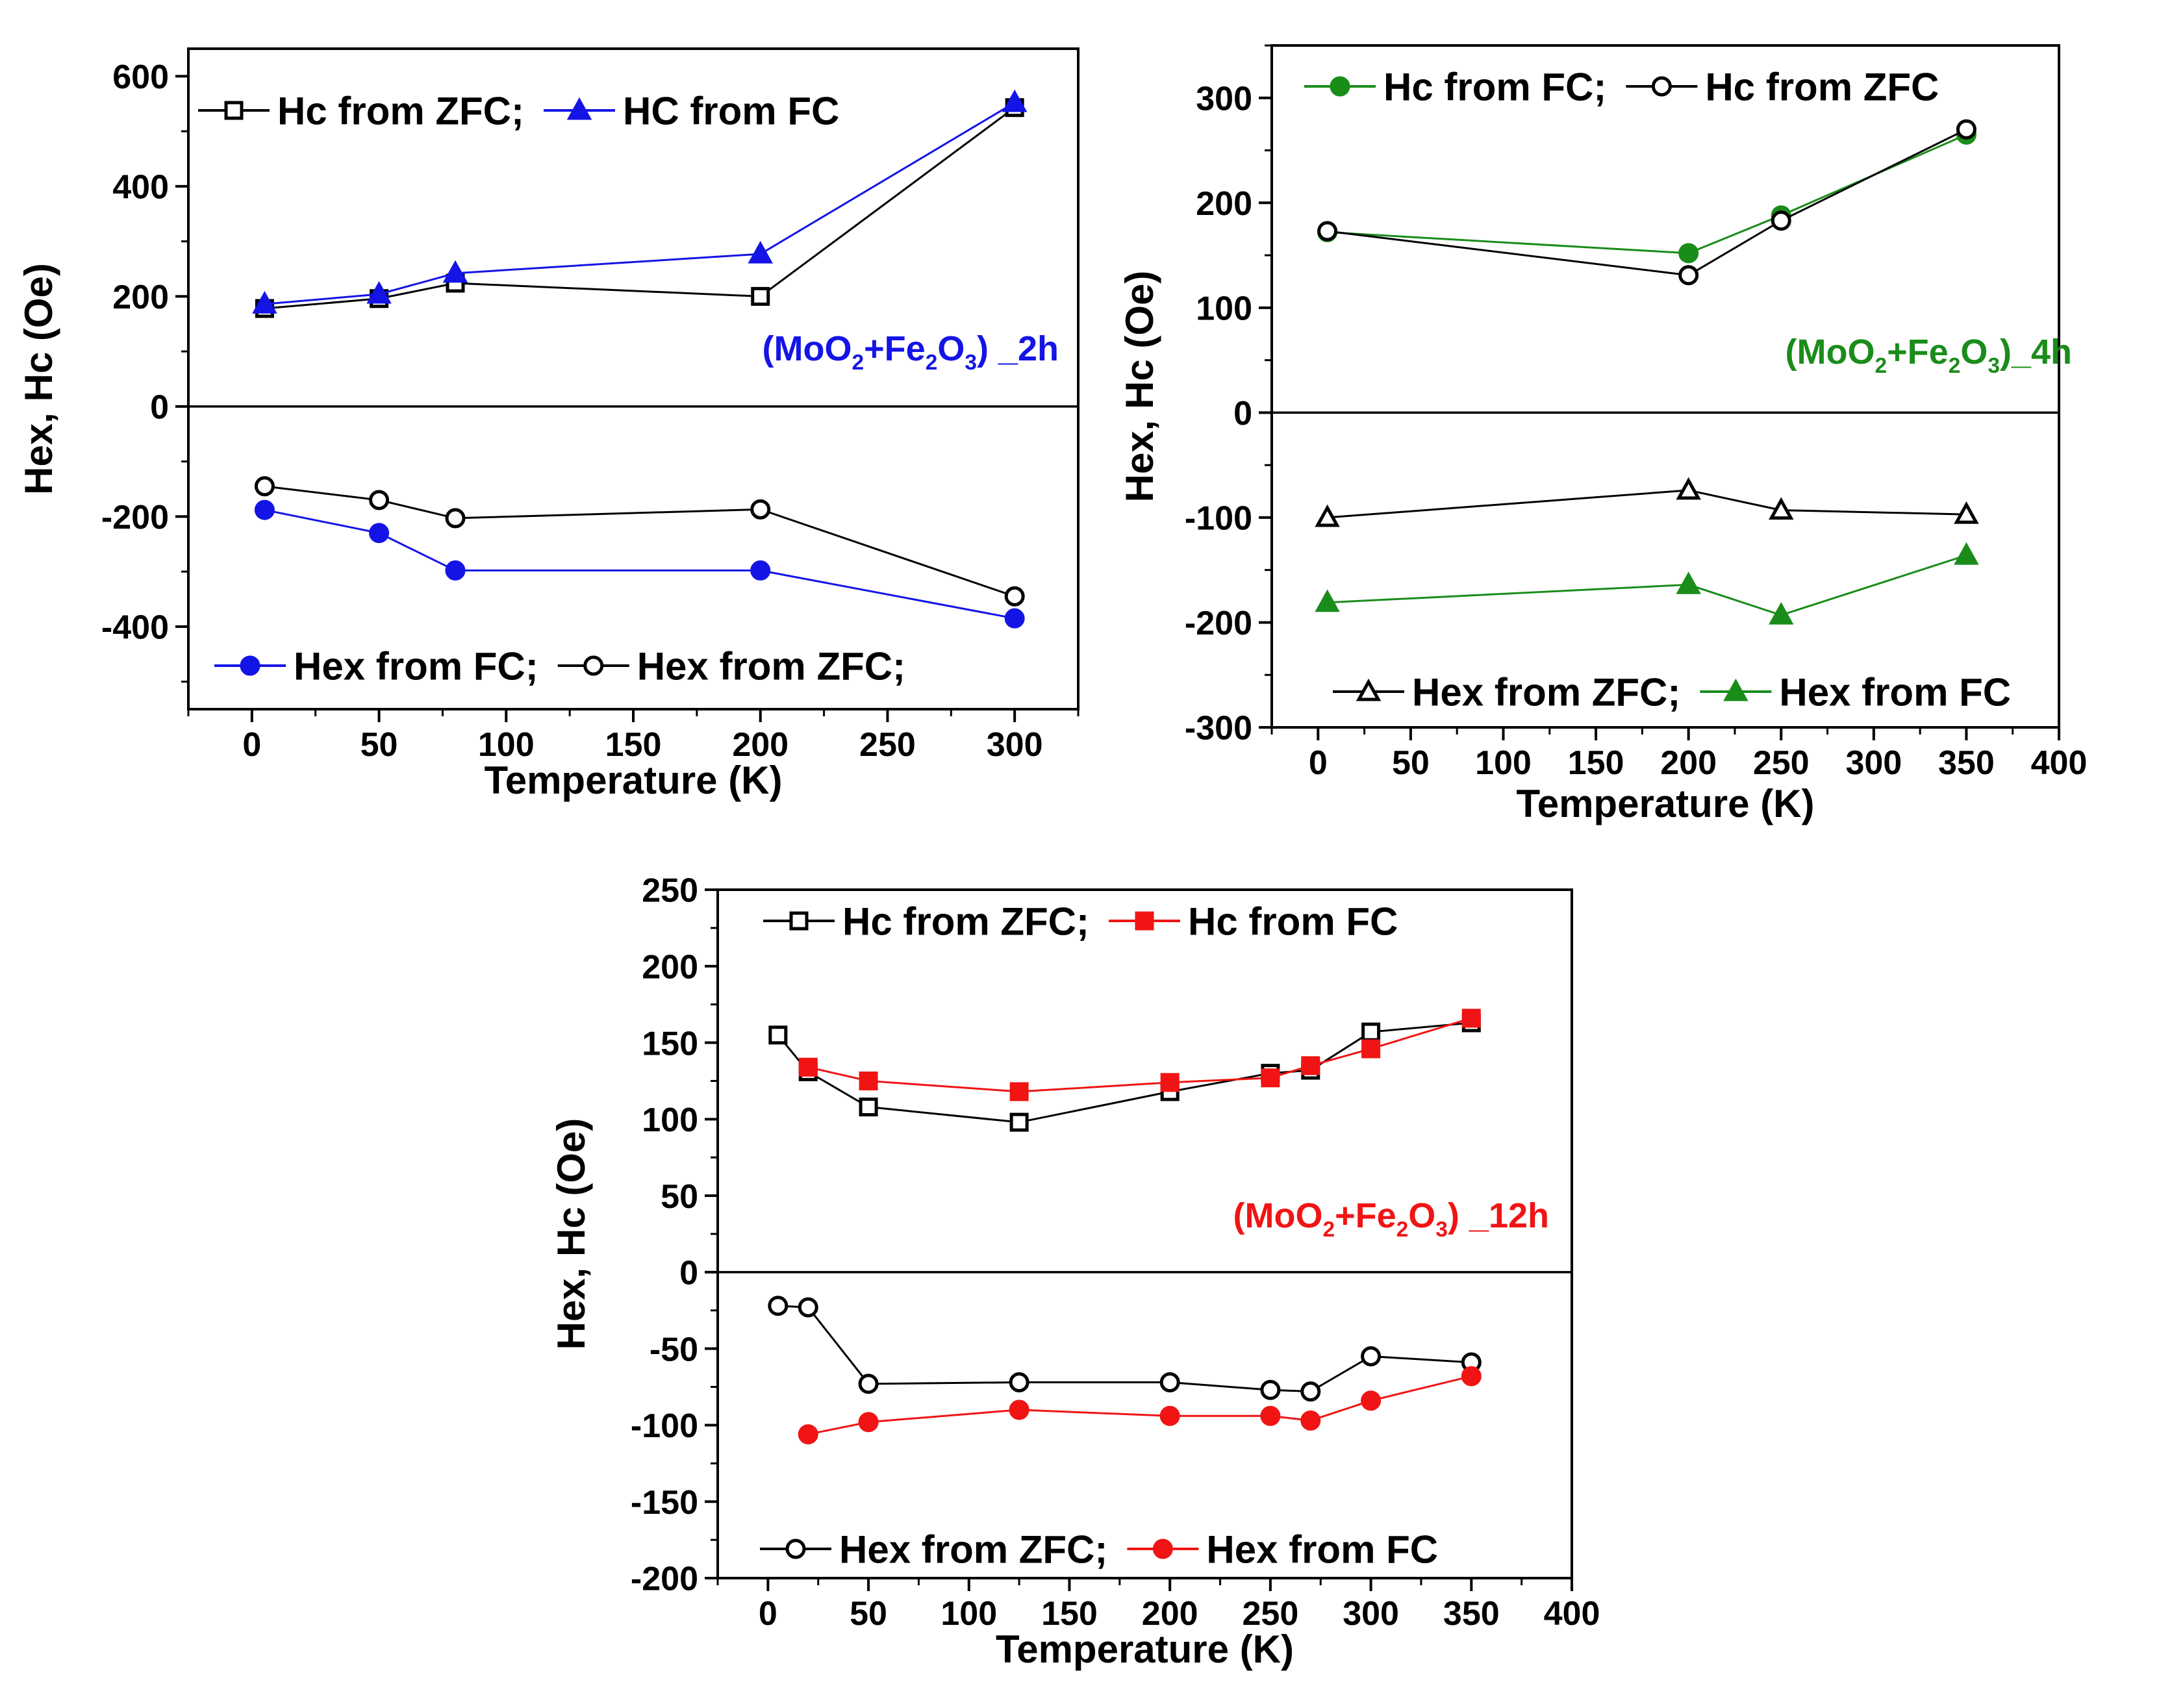  Describe the element at coordinates (731, 111) in the screenshot. I see `legend-label: HC from FC` at that location.